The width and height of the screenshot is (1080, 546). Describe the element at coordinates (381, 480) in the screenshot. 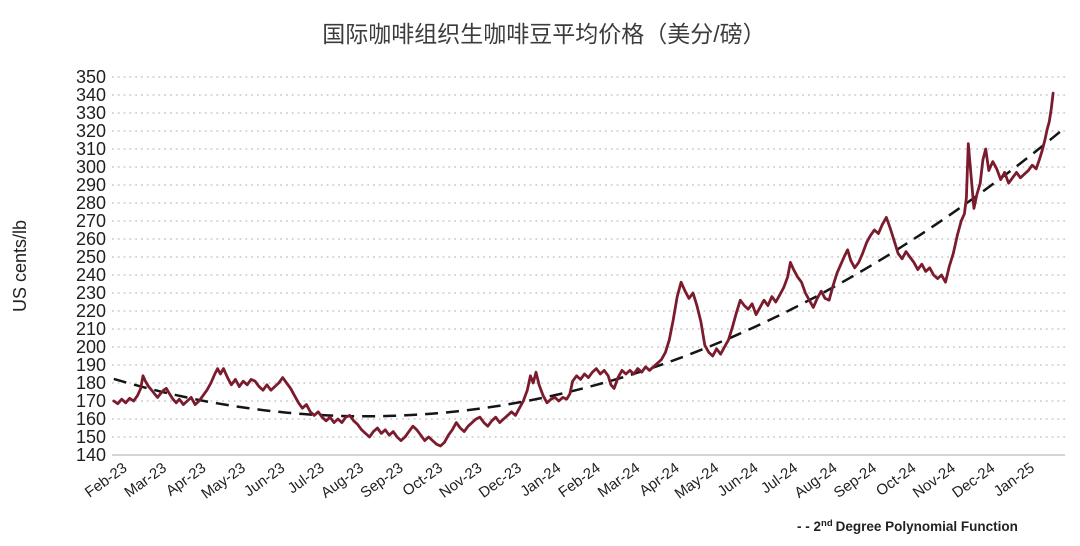

I see `x-tick-label: Sep-23` at that location.